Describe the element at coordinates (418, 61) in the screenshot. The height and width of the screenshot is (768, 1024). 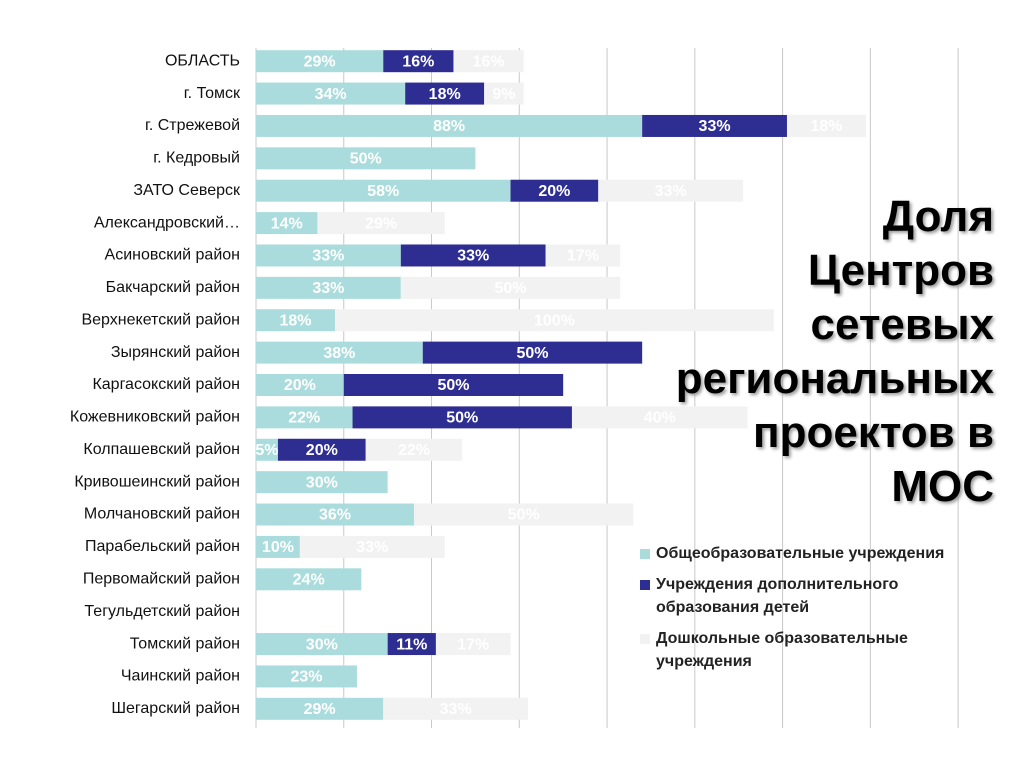
I see `data-label: 16%` at that location.